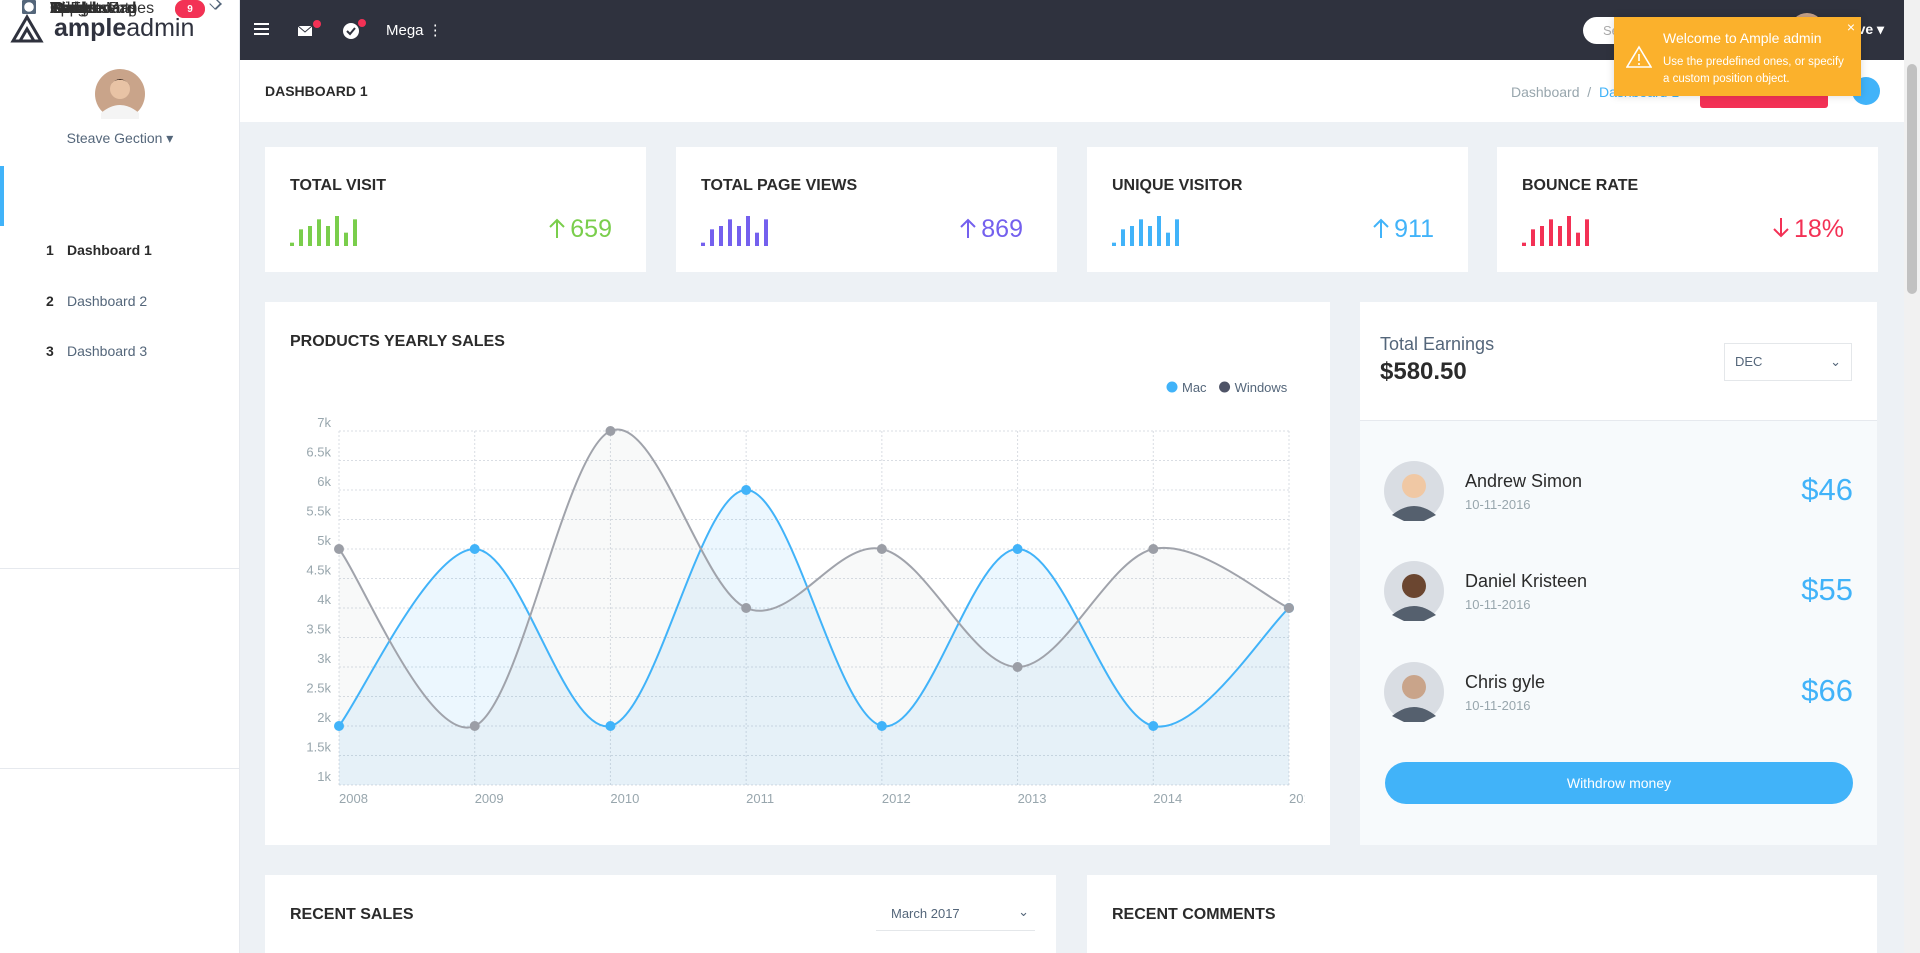 Image resolution: width=1920 pixels, height=953 pixels. What do you see at coordinates (119, 250) in the screenshot?
I see `submenu-item: 1 Dashboard 1` at bounding box center [119, 250].